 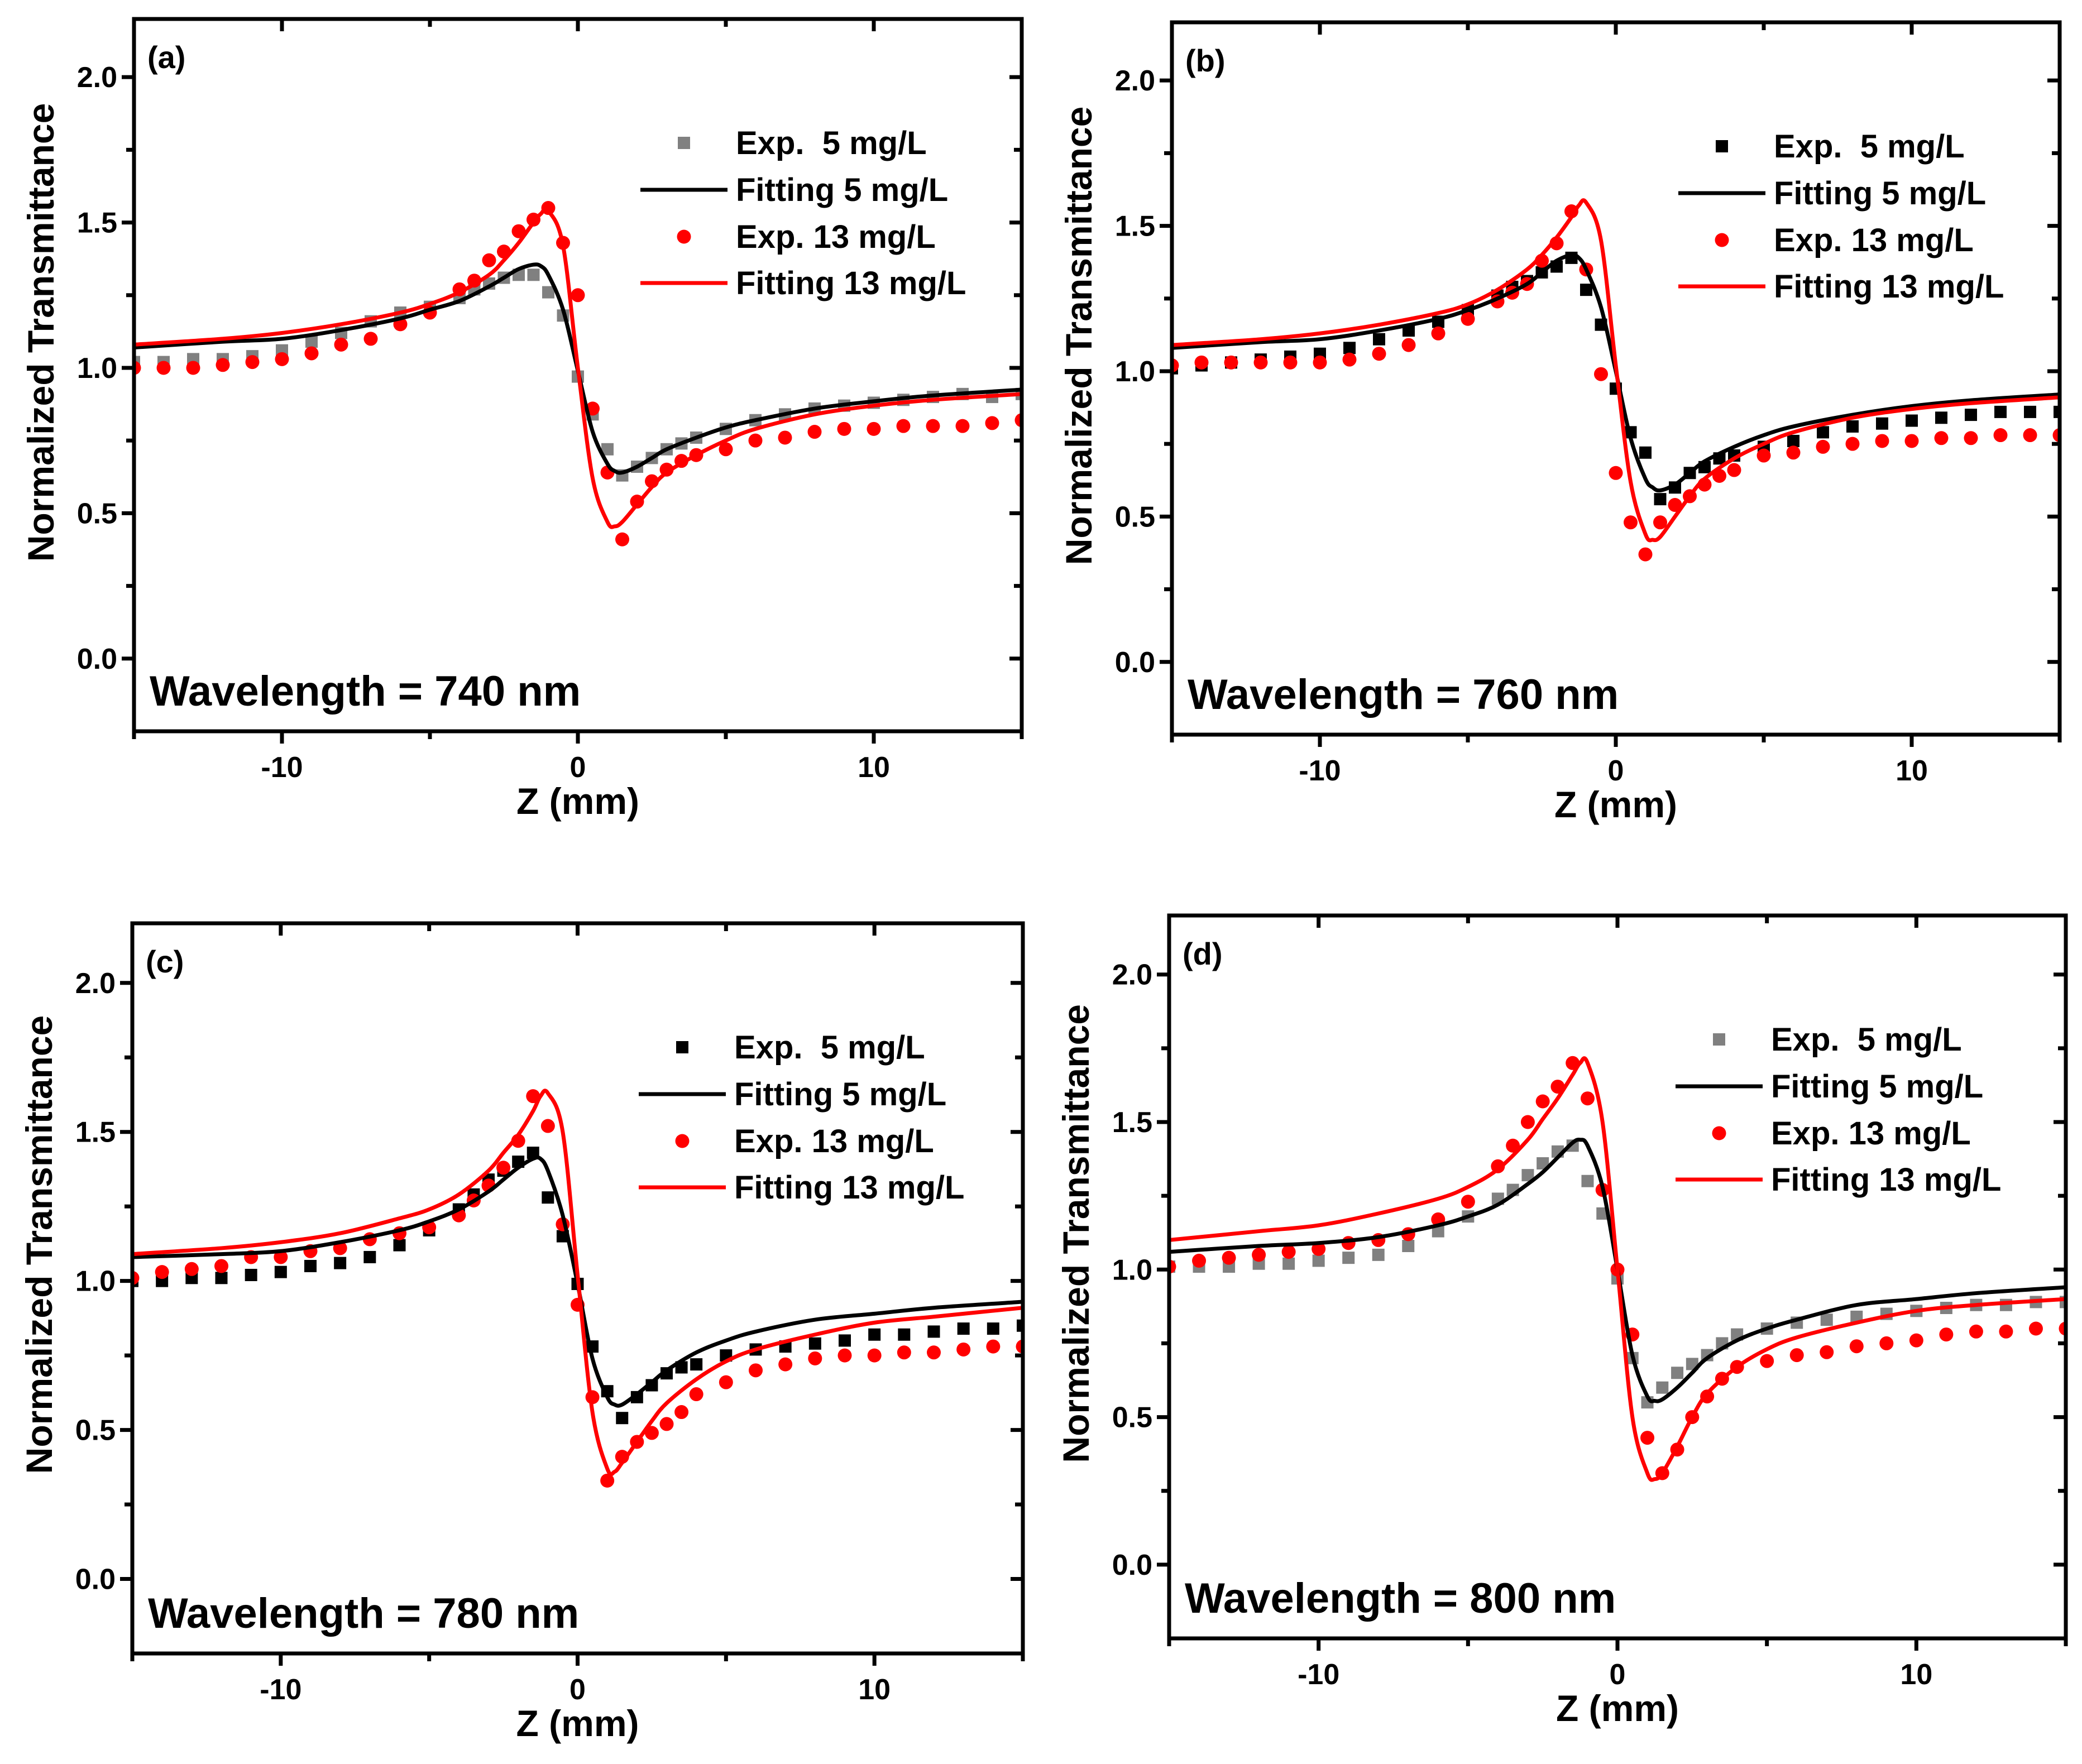 I want to click on legend-label: Exp. 13 mg/L, so click(x=836, y=237).